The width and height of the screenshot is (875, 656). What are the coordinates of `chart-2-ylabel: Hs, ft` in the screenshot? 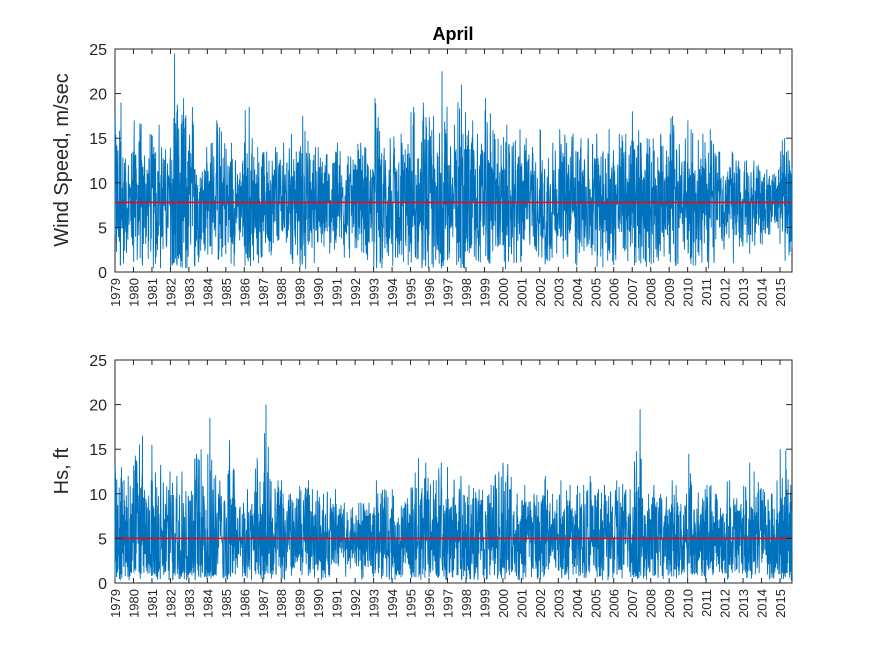 It's located at (62, 470).